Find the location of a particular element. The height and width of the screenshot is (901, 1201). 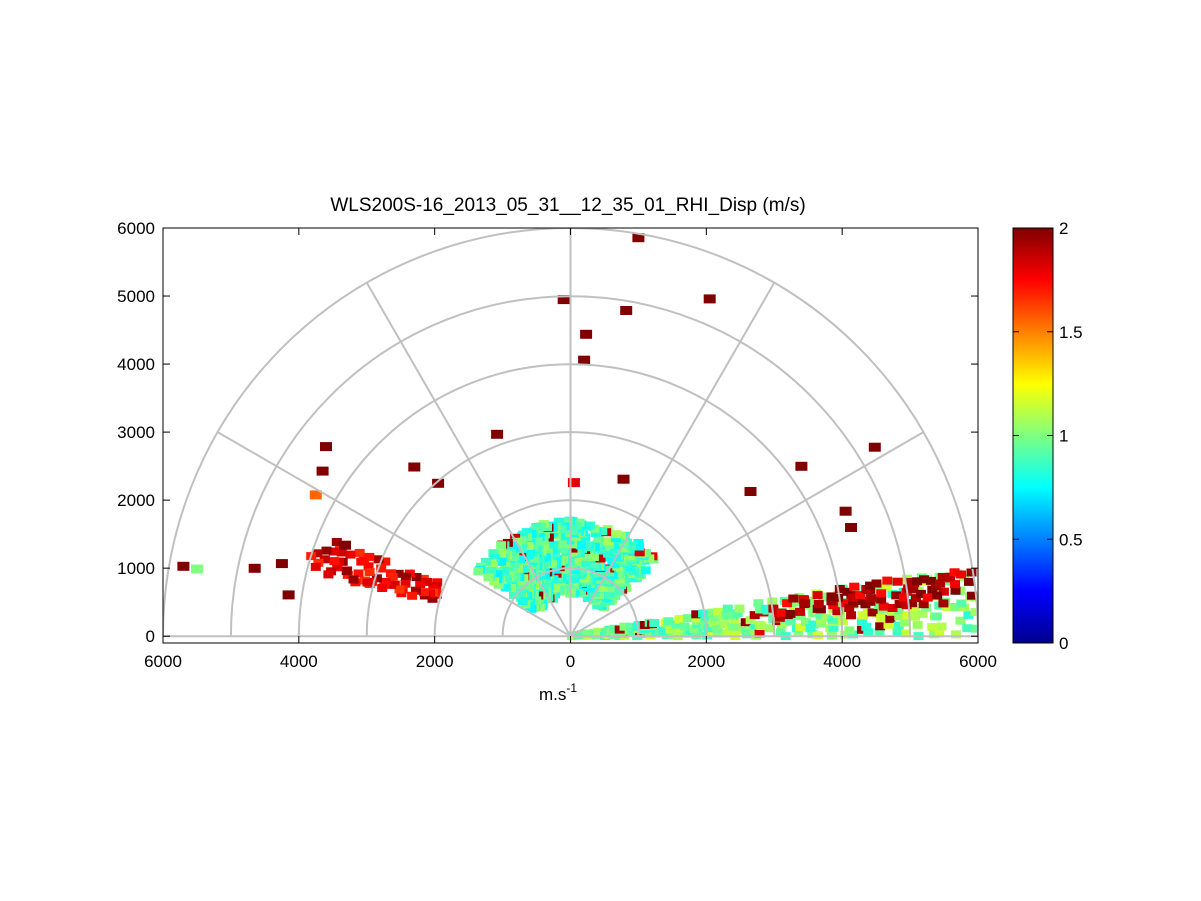

x-tick-label: 4000 is located at coordinates (299, 661).